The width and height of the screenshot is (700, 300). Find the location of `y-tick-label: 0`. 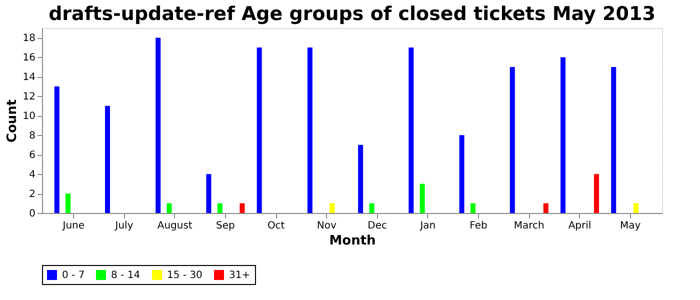

y-tick-label: 0 is located at coordinates (32, 214).